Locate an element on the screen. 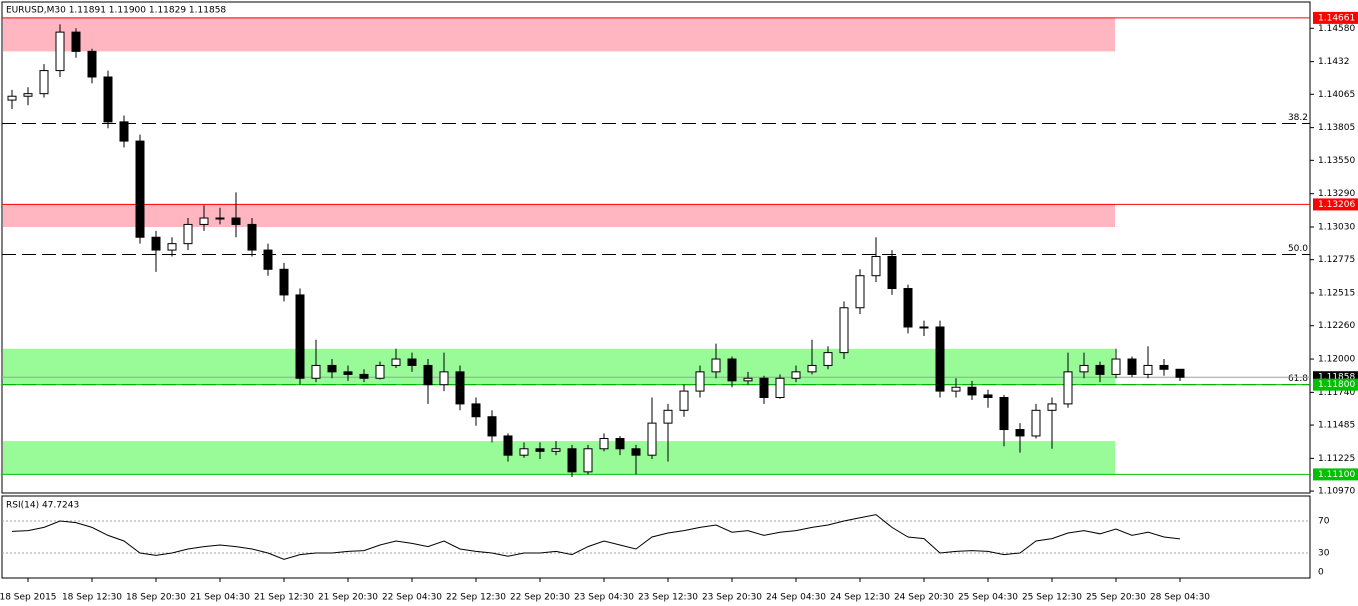 The image size is (1358, 606). fib-label: 61.8 is located at coordinates (1298, 379).